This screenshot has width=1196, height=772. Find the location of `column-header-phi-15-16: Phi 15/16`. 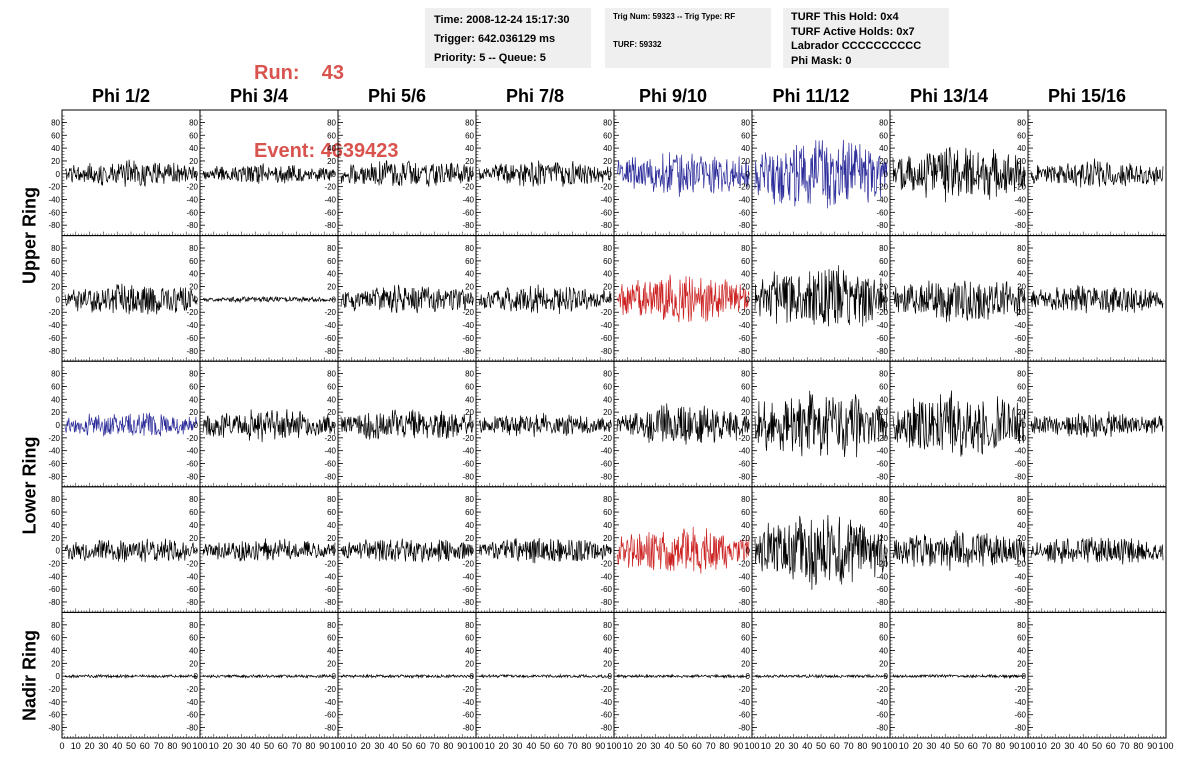

column-header-phi-15-16: Phi 15/16 is located at coordinates (1087, 96).